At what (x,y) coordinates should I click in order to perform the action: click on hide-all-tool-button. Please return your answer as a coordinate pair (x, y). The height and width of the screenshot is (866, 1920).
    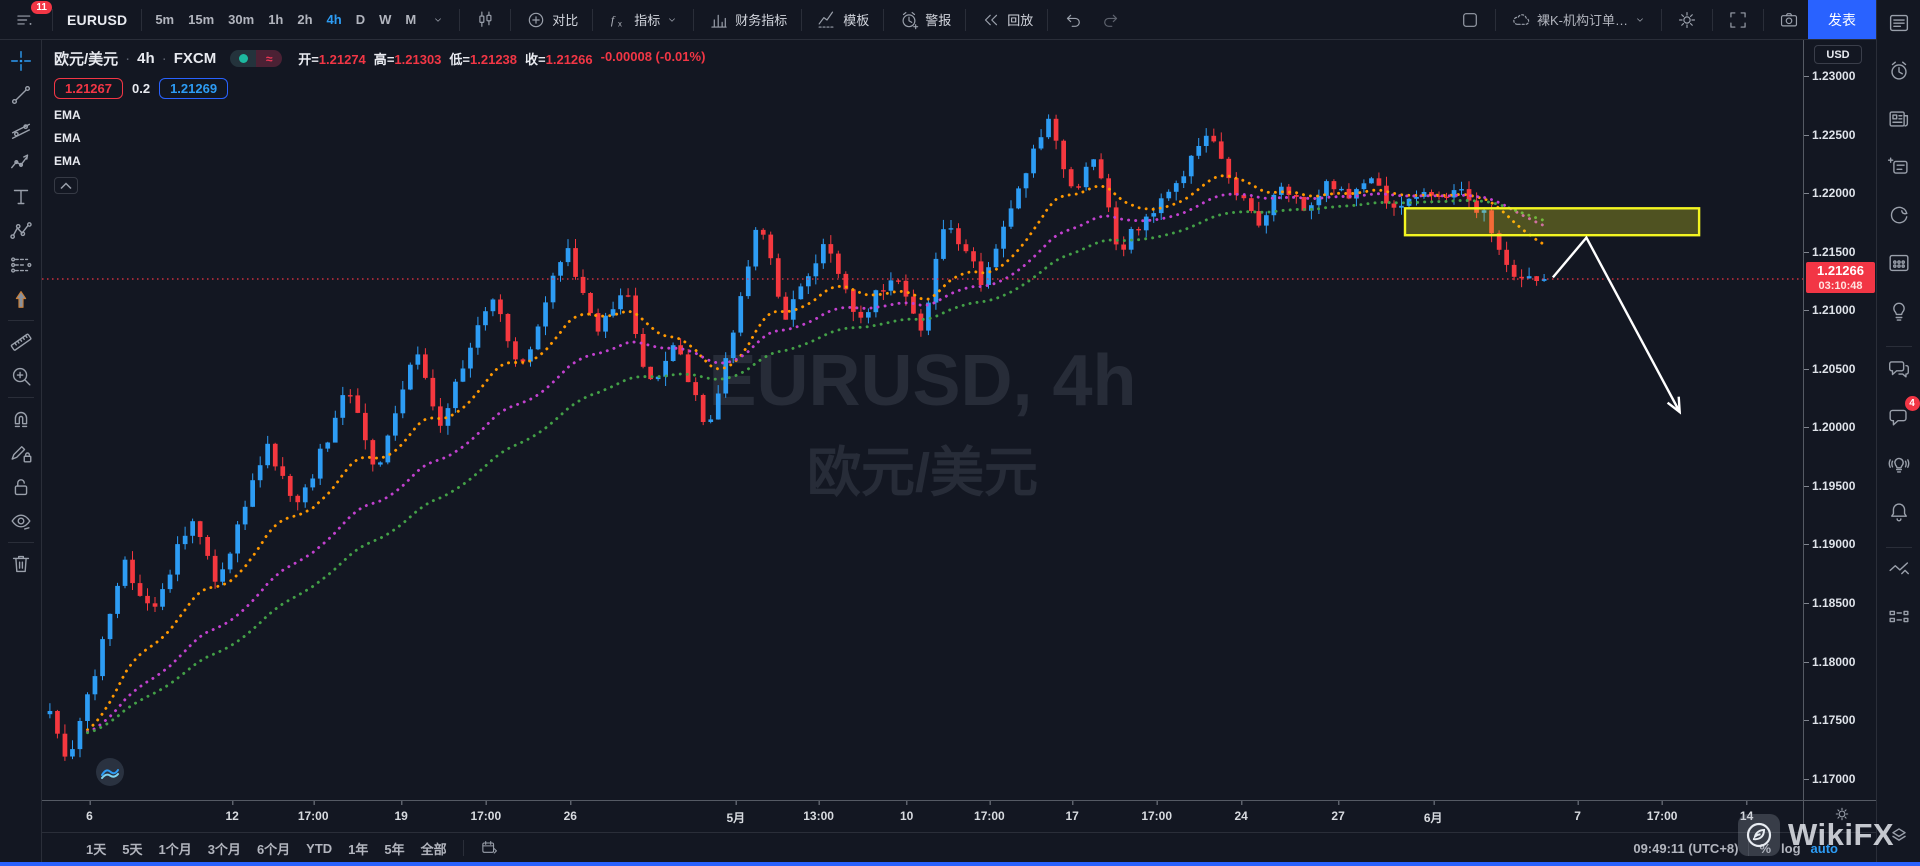
    Looking at the image, I should click on (21, 521).